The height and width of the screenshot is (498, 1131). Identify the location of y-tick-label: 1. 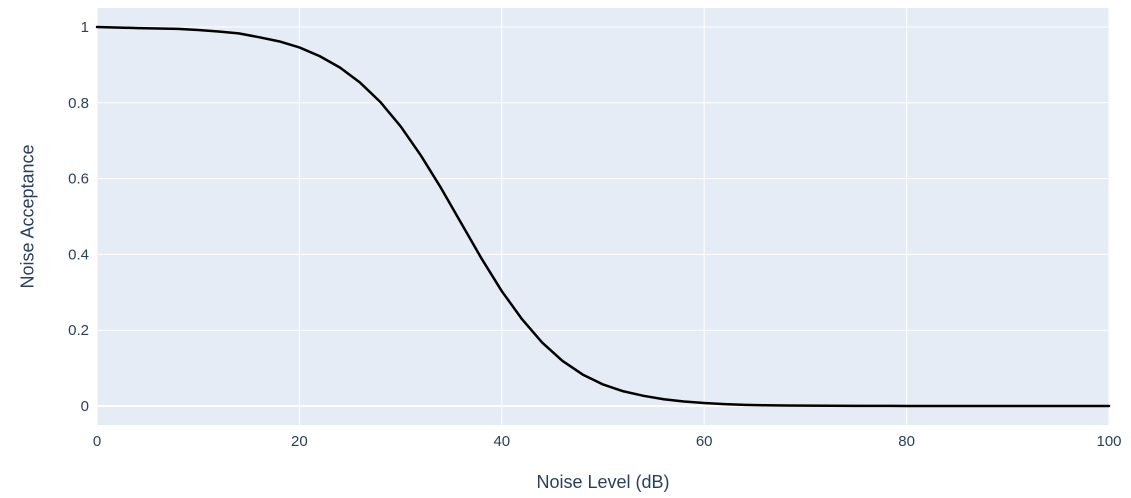
(85, 27).